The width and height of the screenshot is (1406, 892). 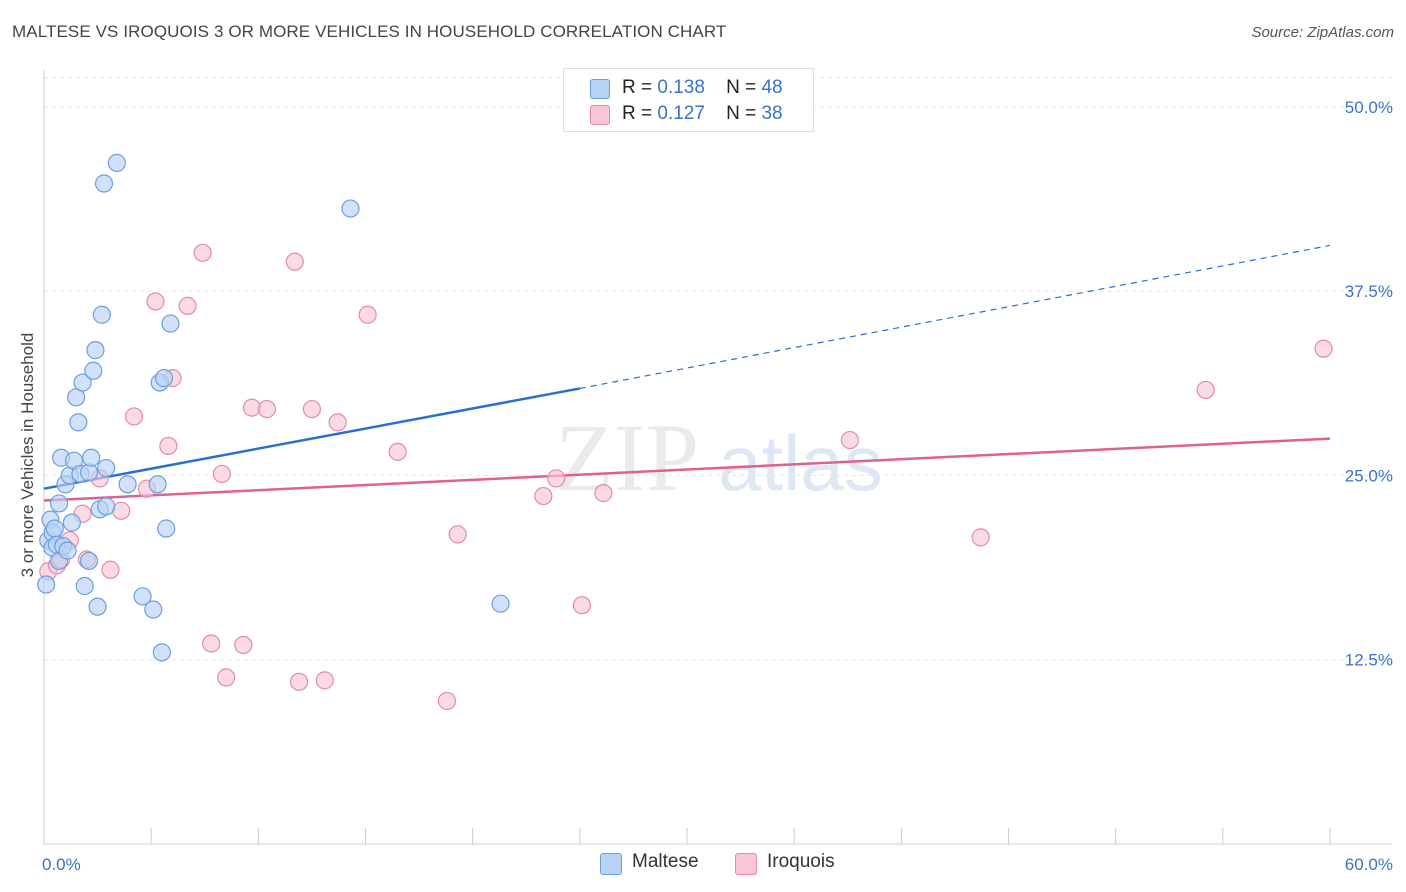 What do you see at coordinates (688, 100) in the screenshot?
I see `legend-box: R = 0.138 N = 48 R = 0.127 N = 38` at bounding box center [688, 100].